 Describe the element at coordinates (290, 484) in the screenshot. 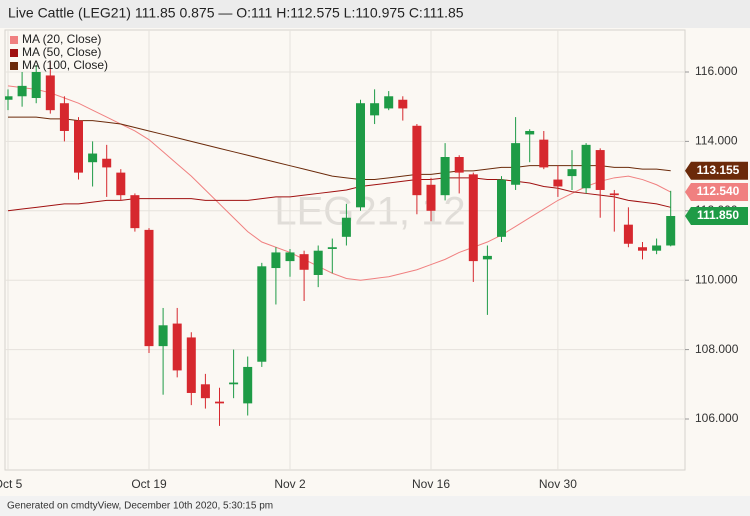

I see `x-tick-label: Nov 2` at that location.